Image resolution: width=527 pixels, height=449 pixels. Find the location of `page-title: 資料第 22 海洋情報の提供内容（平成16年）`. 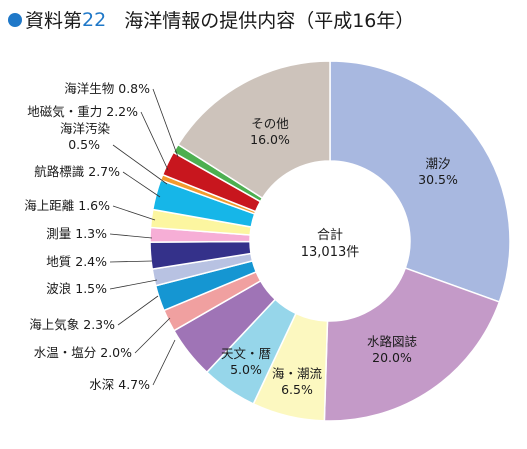

page-title: 資料第 22 海洋情報の提供内容（平成16年） is located at coordinates (211, 19).